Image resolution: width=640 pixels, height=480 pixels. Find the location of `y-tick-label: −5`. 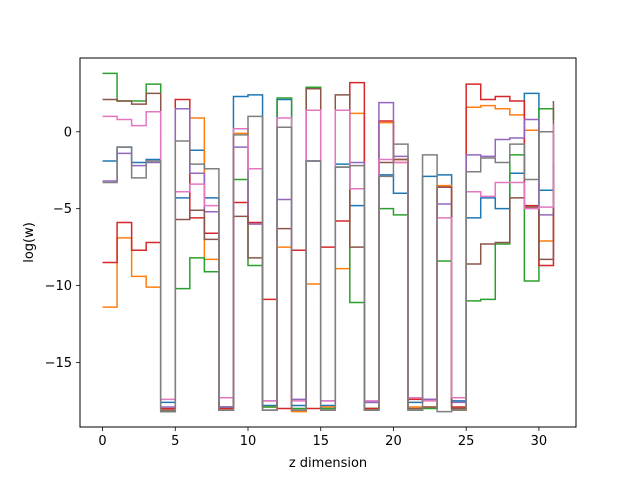

y-tick-label: −5 is located at coordinates (62, 209).